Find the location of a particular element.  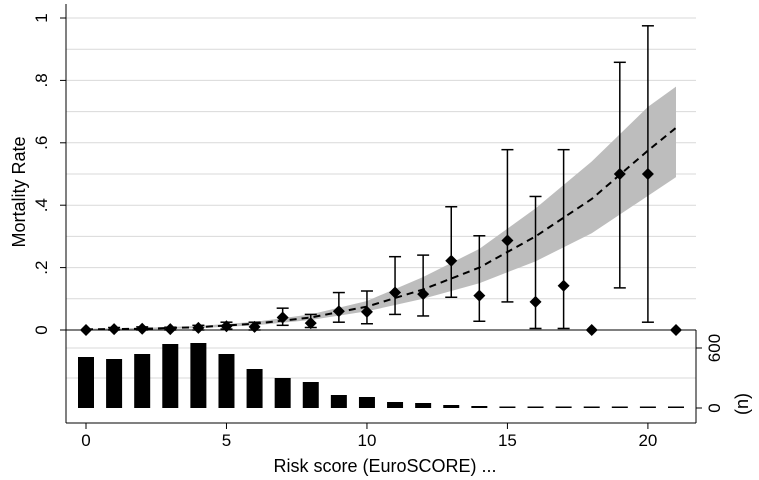

x-tick-label: 5 is located at coordinates (226, 440).